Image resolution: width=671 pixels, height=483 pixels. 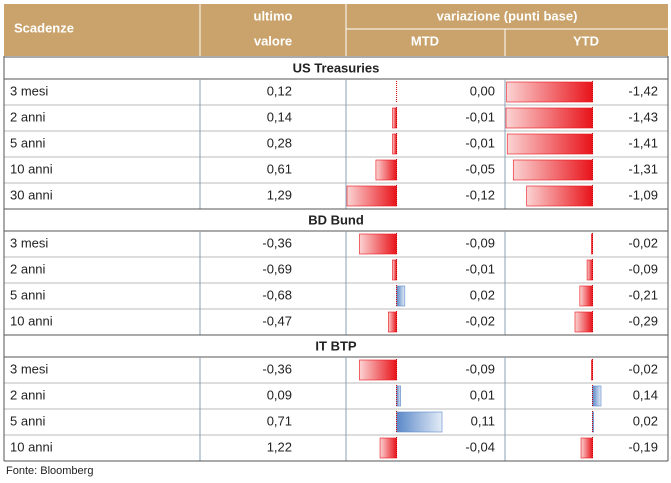 What do you see at coordinates (277, 294) in the screenshot?
I see `last-value: -0,68` at bounding box center [277, 294].